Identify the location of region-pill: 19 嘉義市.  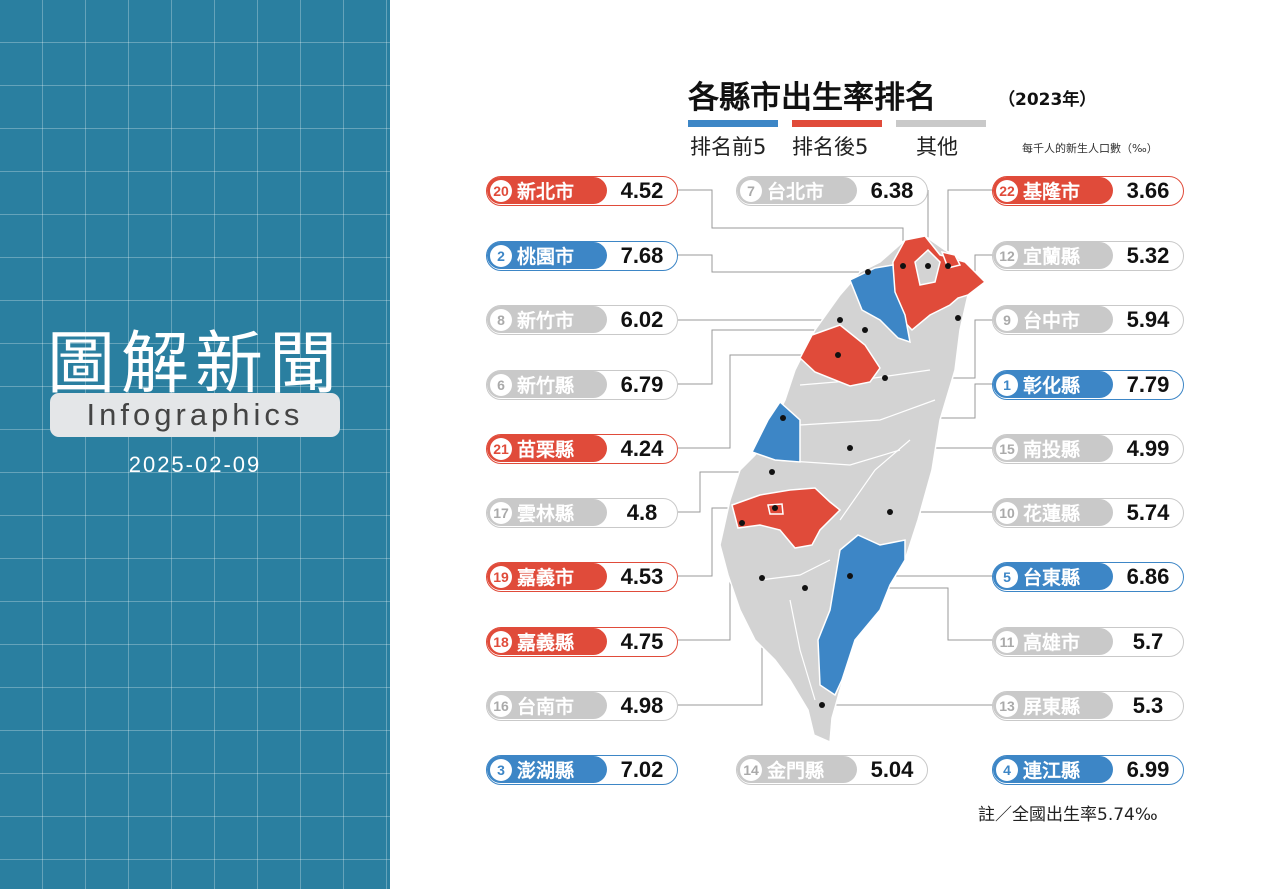
(547, 576).